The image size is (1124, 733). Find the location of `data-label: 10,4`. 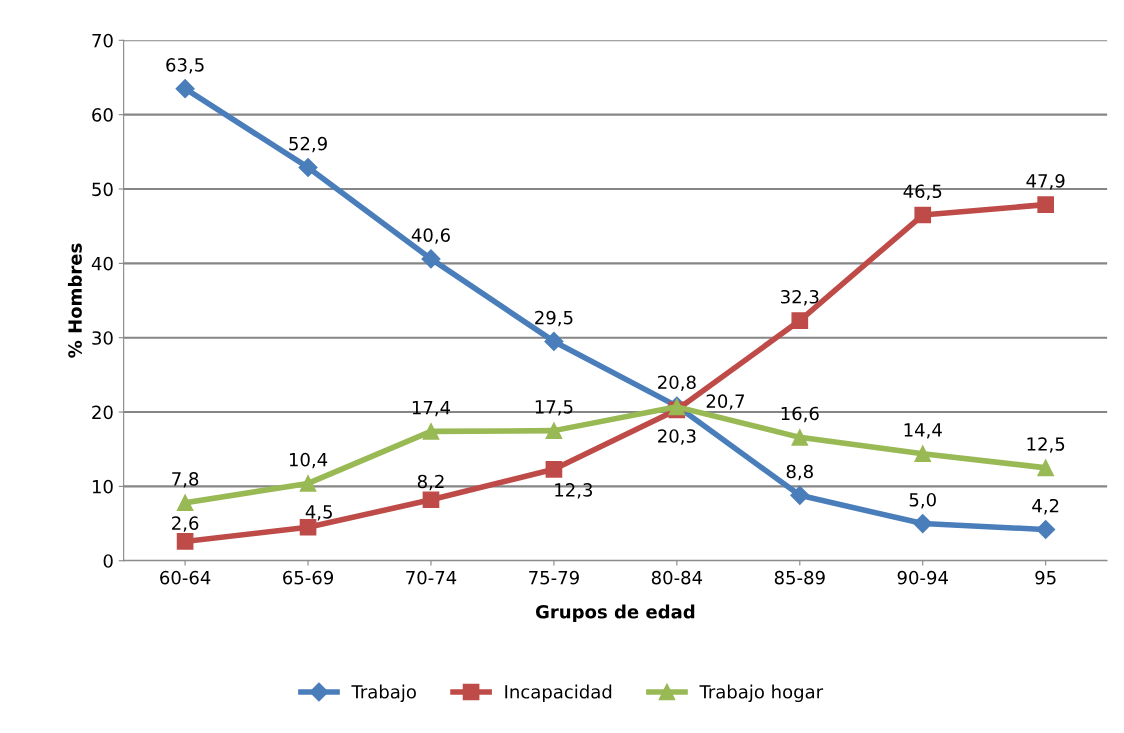

data-label: 10,4 is located at coordinates (308, 460).